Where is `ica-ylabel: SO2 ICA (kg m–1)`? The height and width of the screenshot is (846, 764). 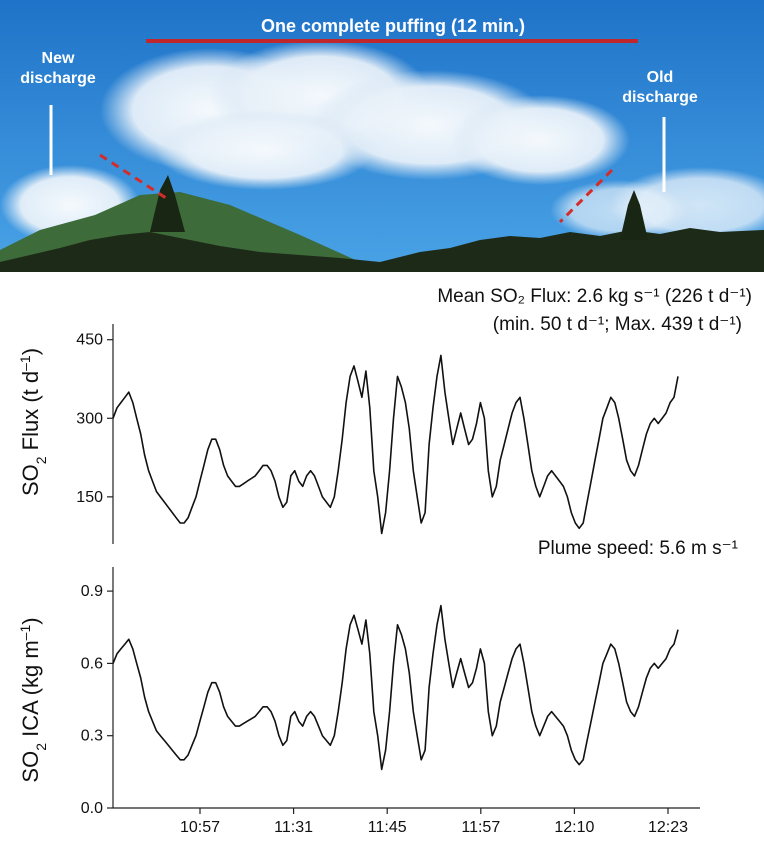 ica-ylabel: SO2 ICA (kg m–1) is located at coordinates (33, 699).